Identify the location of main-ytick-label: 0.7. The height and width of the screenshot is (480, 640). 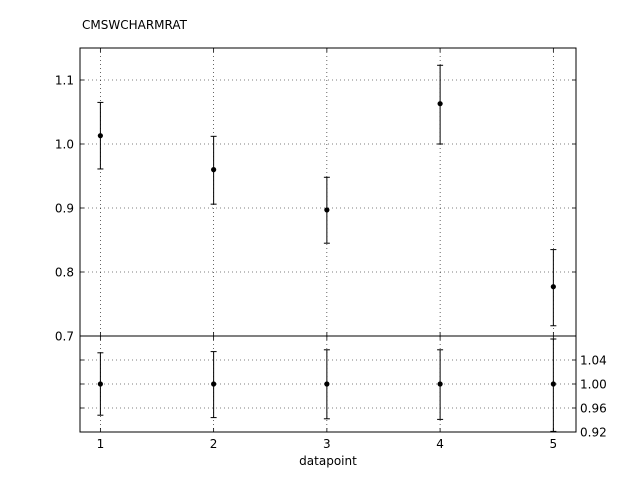
(64, 337).